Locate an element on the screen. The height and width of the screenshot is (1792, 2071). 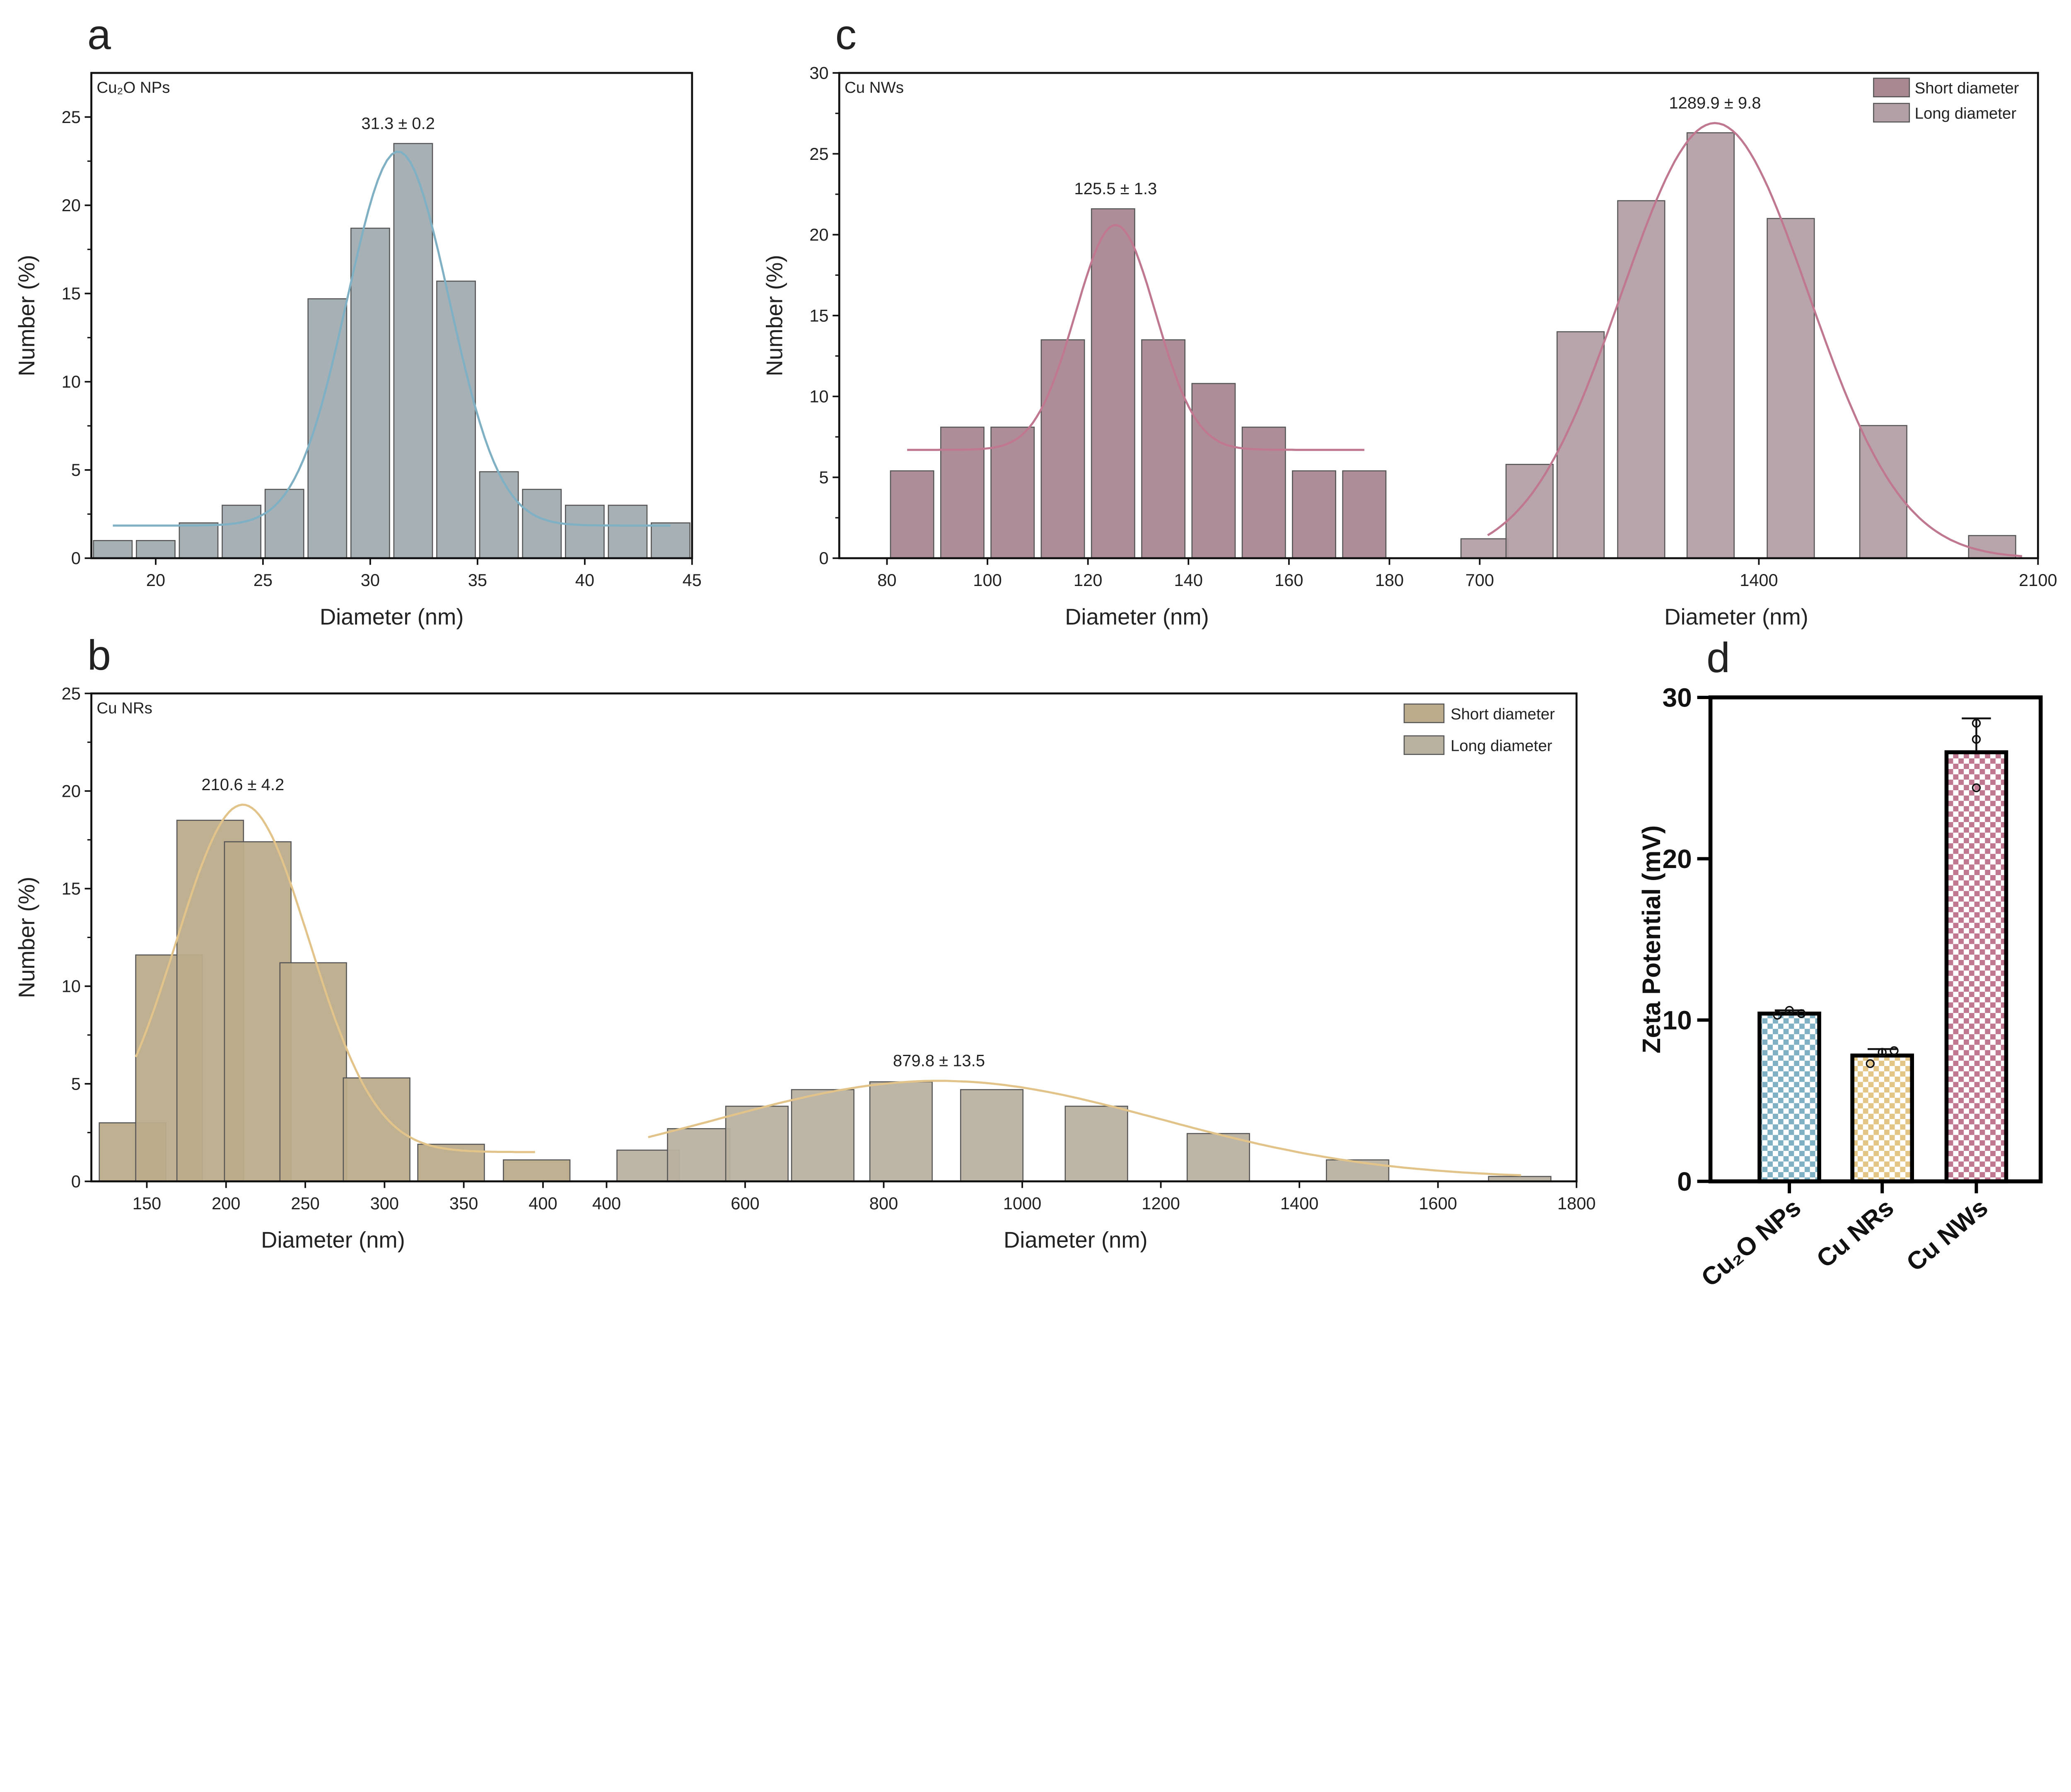
x-tick-label: 800 is located at coordinates (883, 1203).